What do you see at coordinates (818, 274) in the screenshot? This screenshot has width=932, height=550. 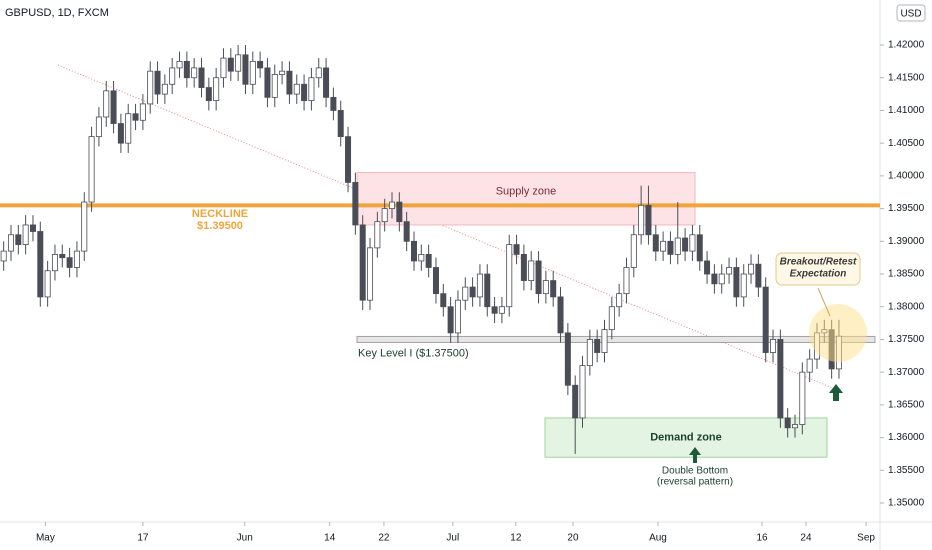 I see `annotation: Expectation` at bounding box center [818, 274].